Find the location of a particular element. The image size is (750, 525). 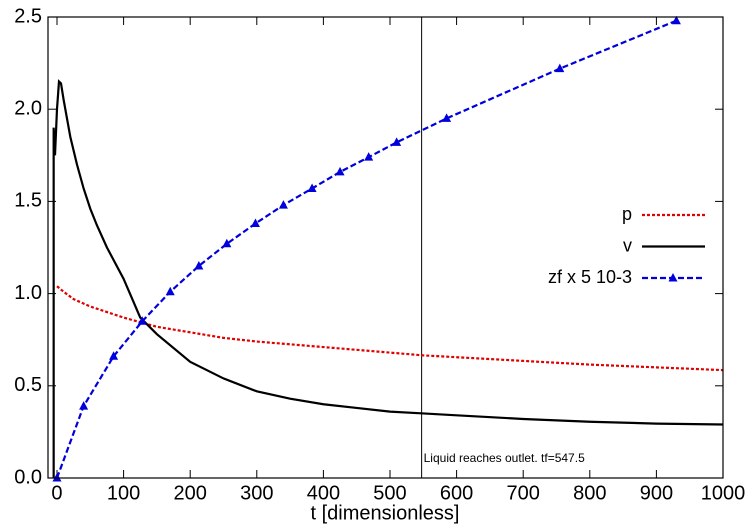

legend-marker is located at coordinates (673, 277).